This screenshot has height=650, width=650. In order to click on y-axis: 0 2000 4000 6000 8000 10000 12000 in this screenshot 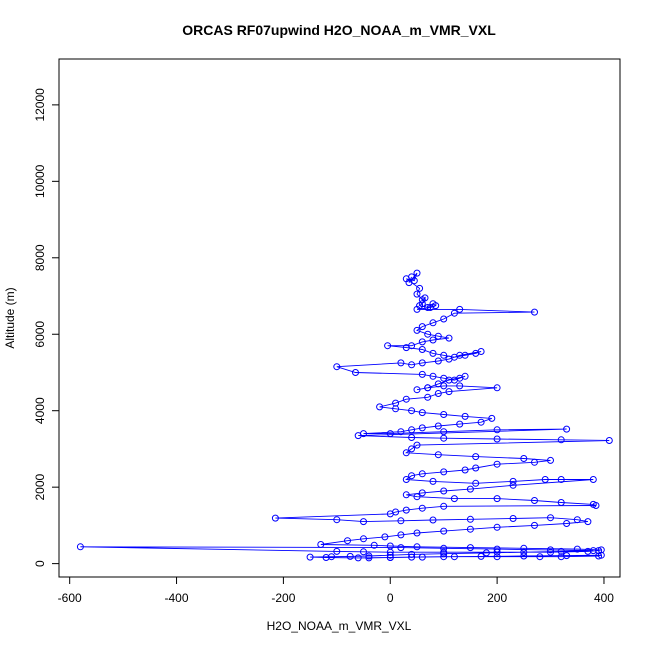, I will do `click(46, 327)`.